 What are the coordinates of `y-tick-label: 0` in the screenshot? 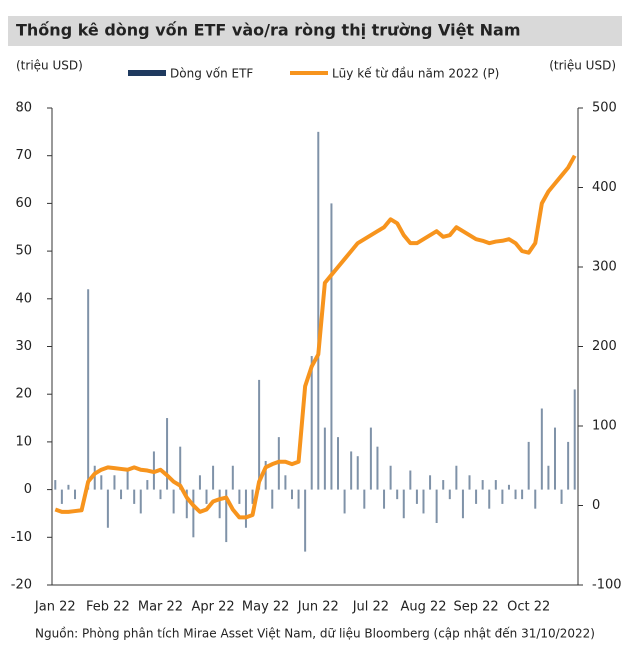 It's located at (28, 489).